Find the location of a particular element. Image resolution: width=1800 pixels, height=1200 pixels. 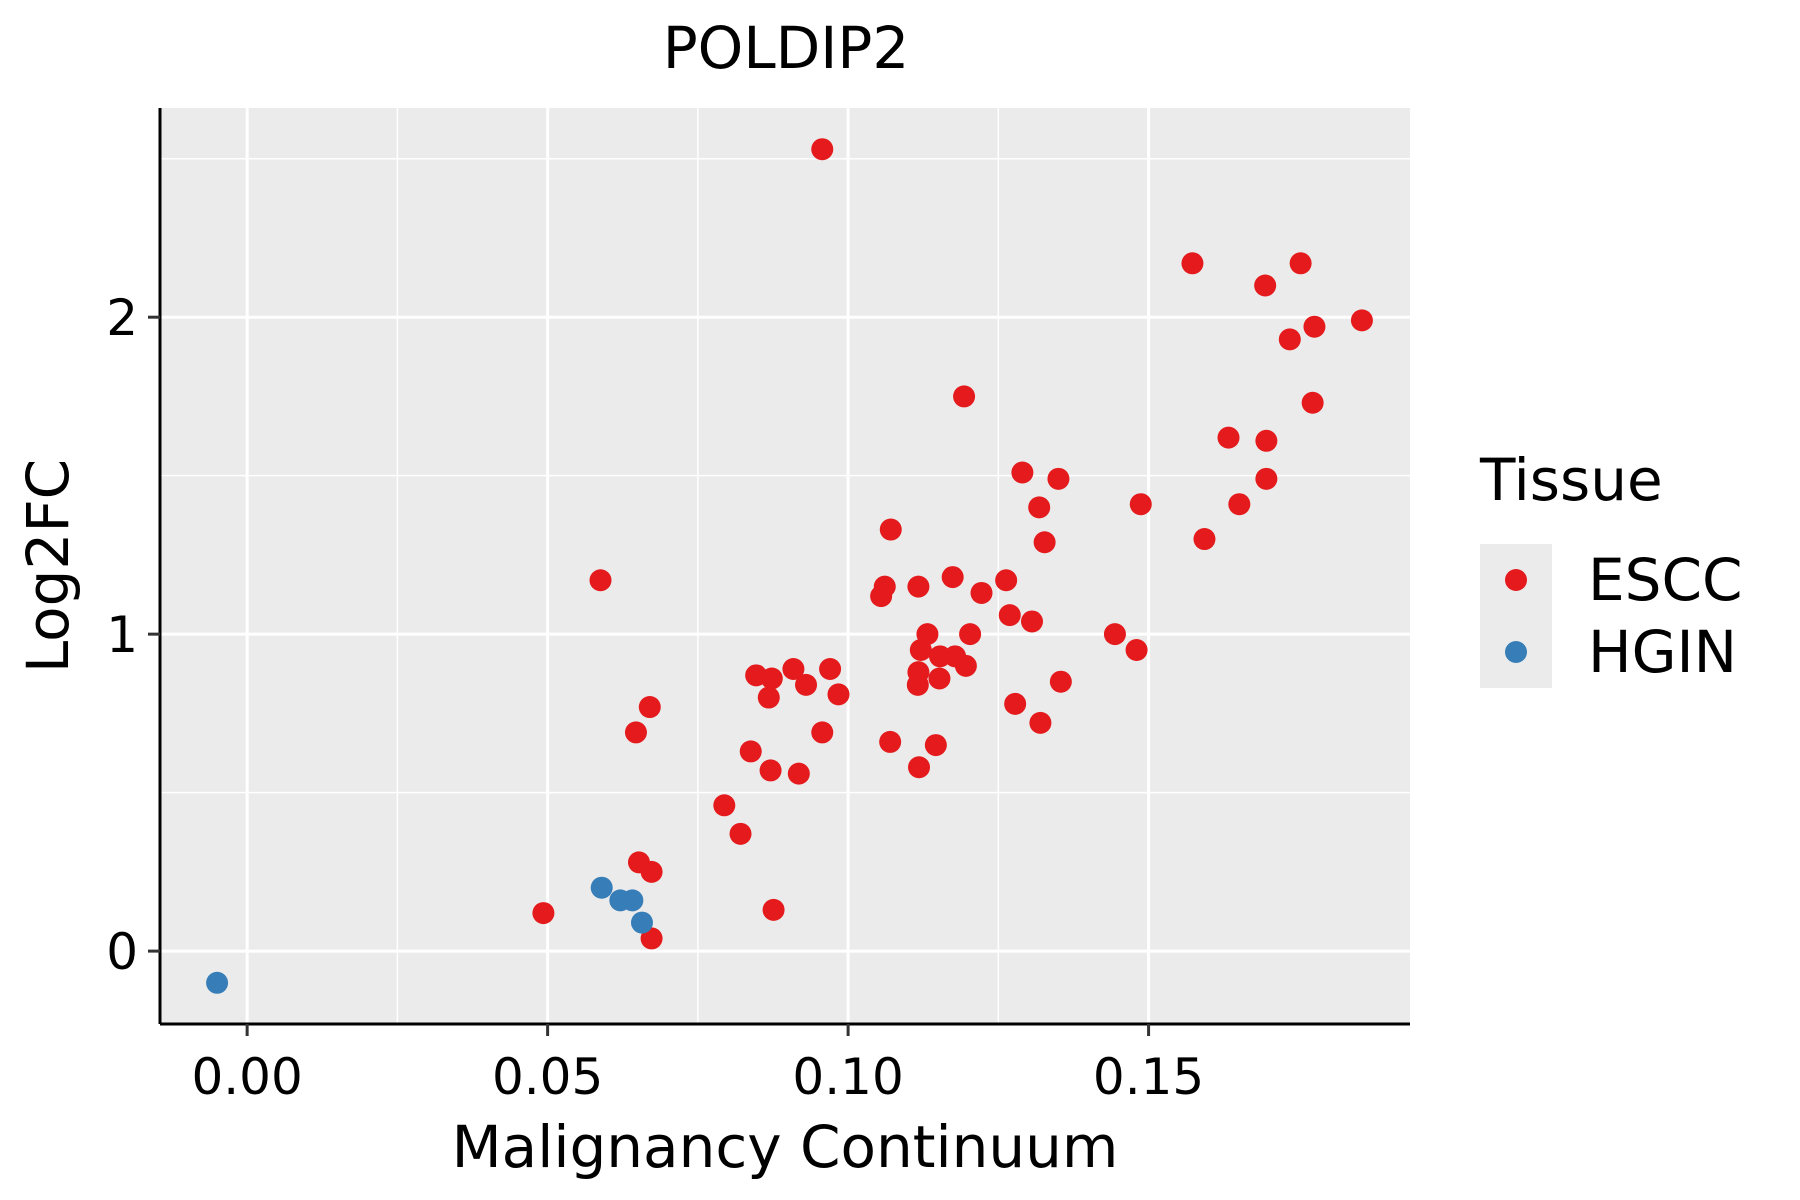

legend-title: Tissue is located at coordinates (1571, 480).